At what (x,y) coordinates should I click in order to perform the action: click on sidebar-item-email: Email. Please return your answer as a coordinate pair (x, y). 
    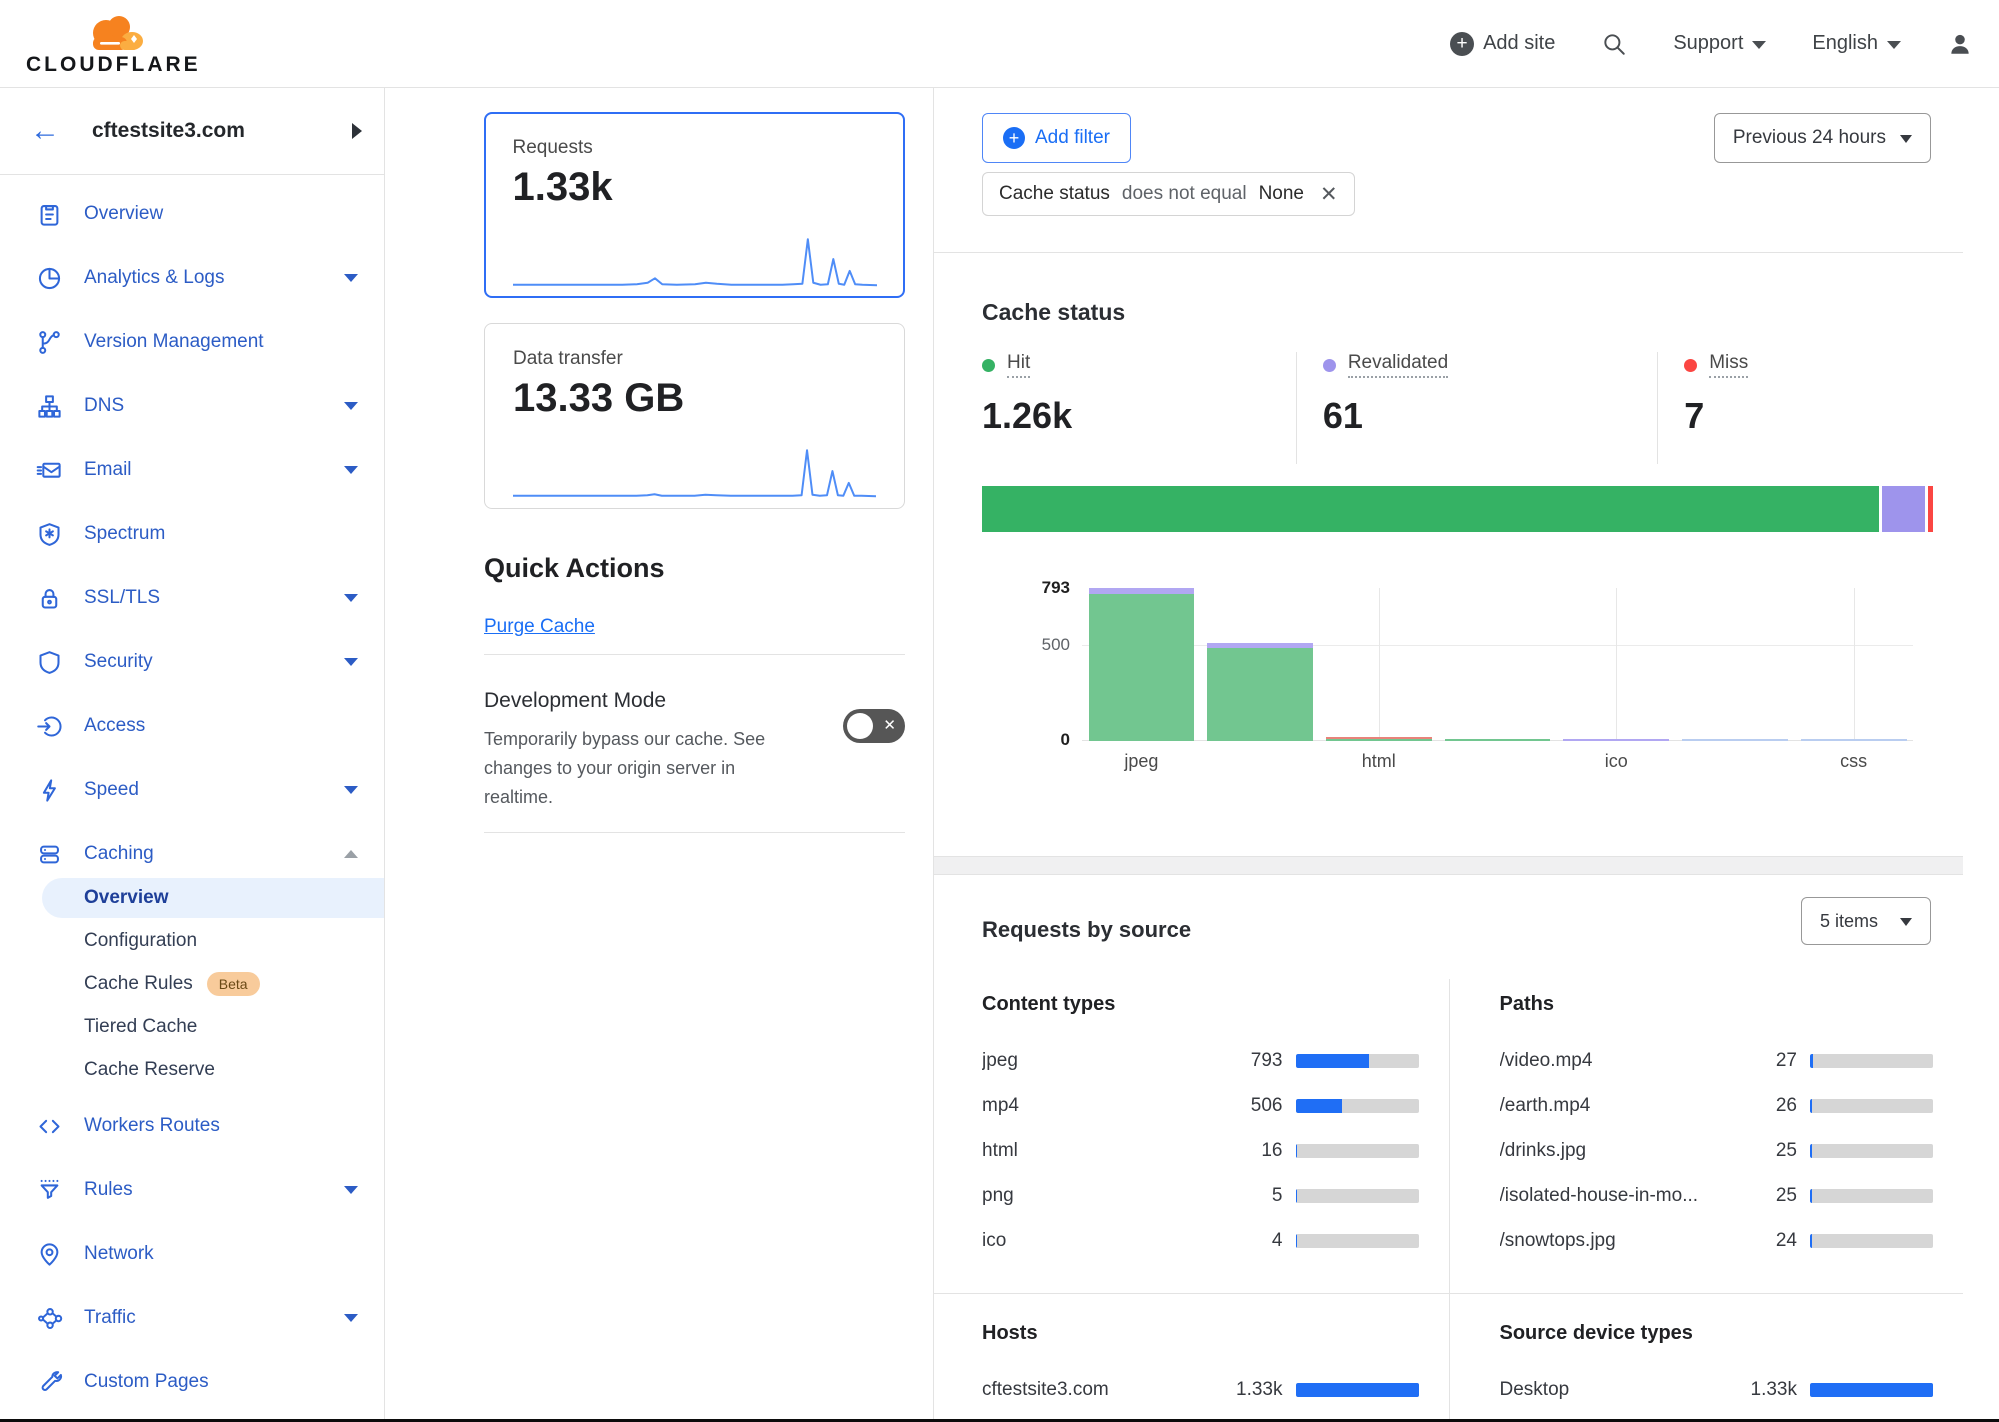
    Looking at the image, I should click on (192, 470).